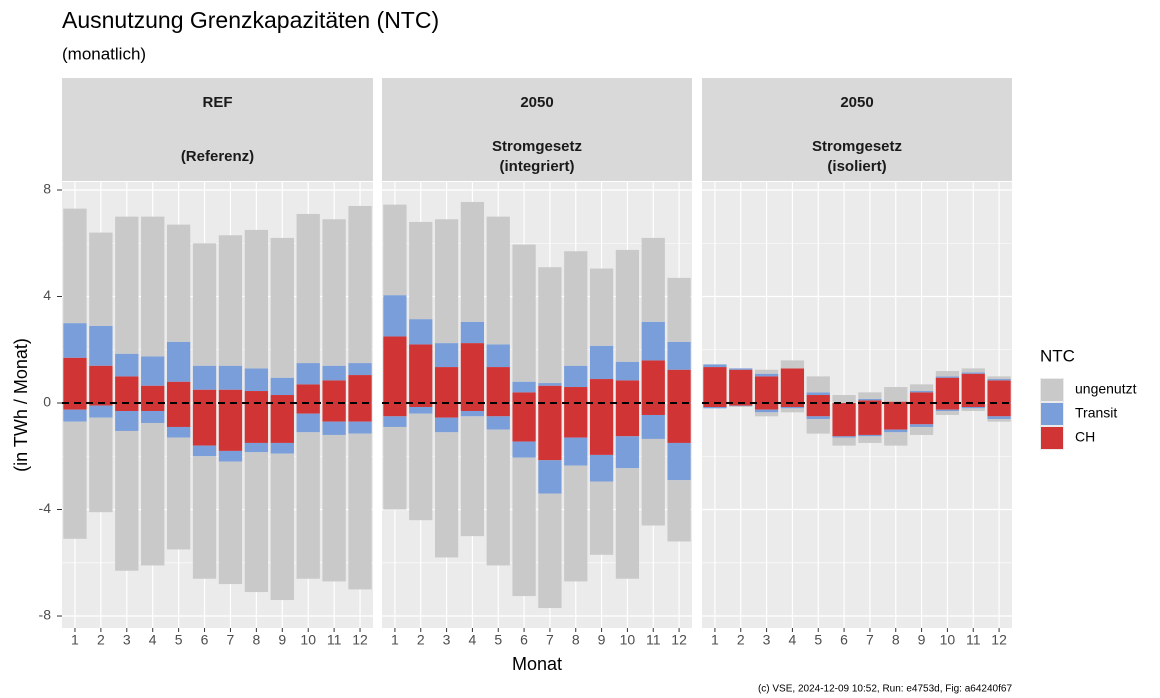  I want to click on y-axis-label: (in TWh / Monat), so click(21, 405).